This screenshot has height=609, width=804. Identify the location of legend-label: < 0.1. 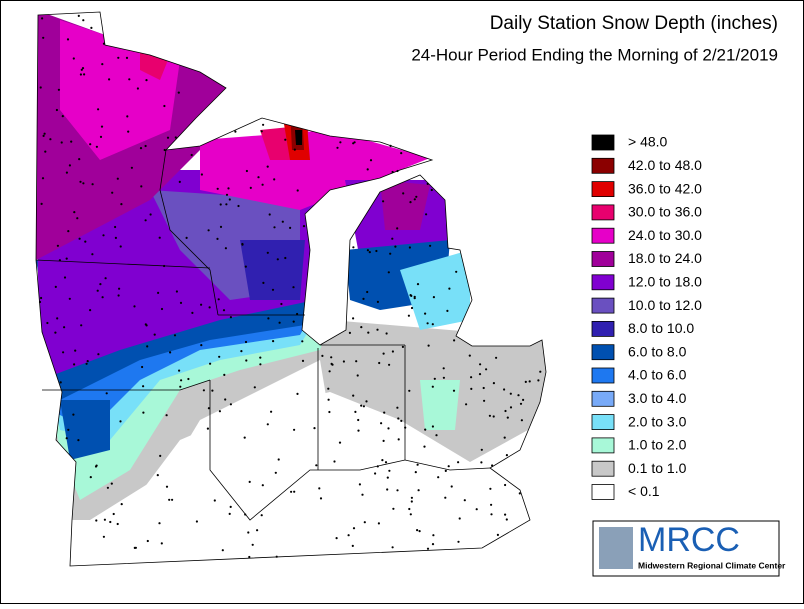
(644, 491).